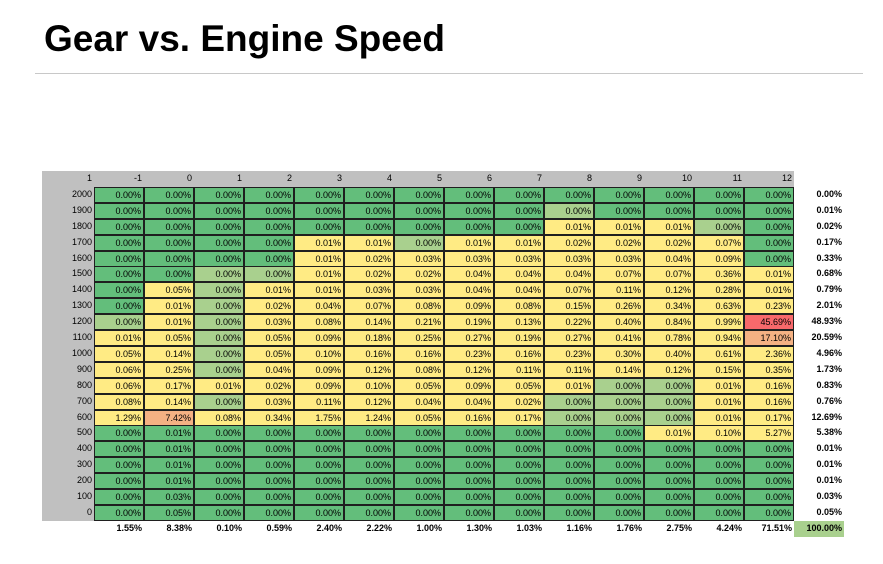 The height and width of the screenshot is (564, 883). I want to click on table-cell: 0.17%, so click(519, 417).